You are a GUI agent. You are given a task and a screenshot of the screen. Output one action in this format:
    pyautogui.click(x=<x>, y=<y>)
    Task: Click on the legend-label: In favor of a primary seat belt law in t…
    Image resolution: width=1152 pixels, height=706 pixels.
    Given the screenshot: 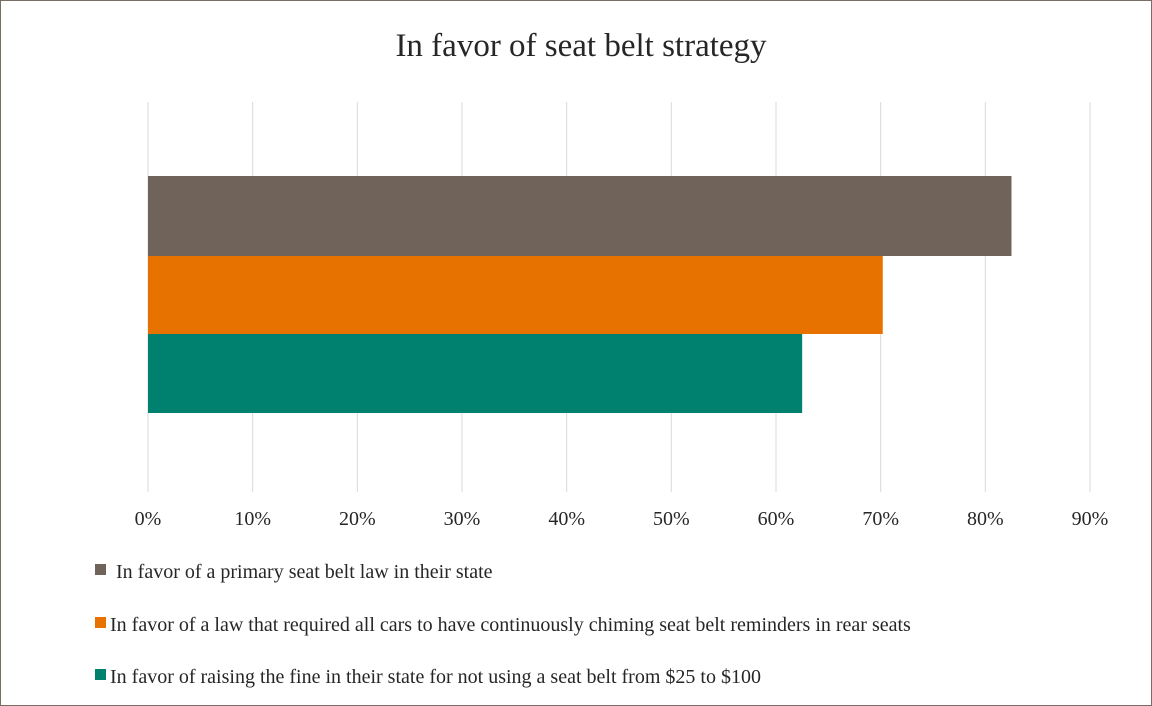 What is the action you would take?
    pyautogui.click(x=304, y=572)
    